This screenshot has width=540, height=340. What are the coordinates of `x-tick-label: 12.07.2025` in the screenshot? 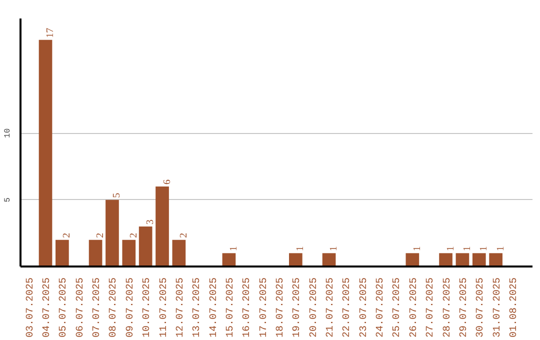 It's located at (180, 307).